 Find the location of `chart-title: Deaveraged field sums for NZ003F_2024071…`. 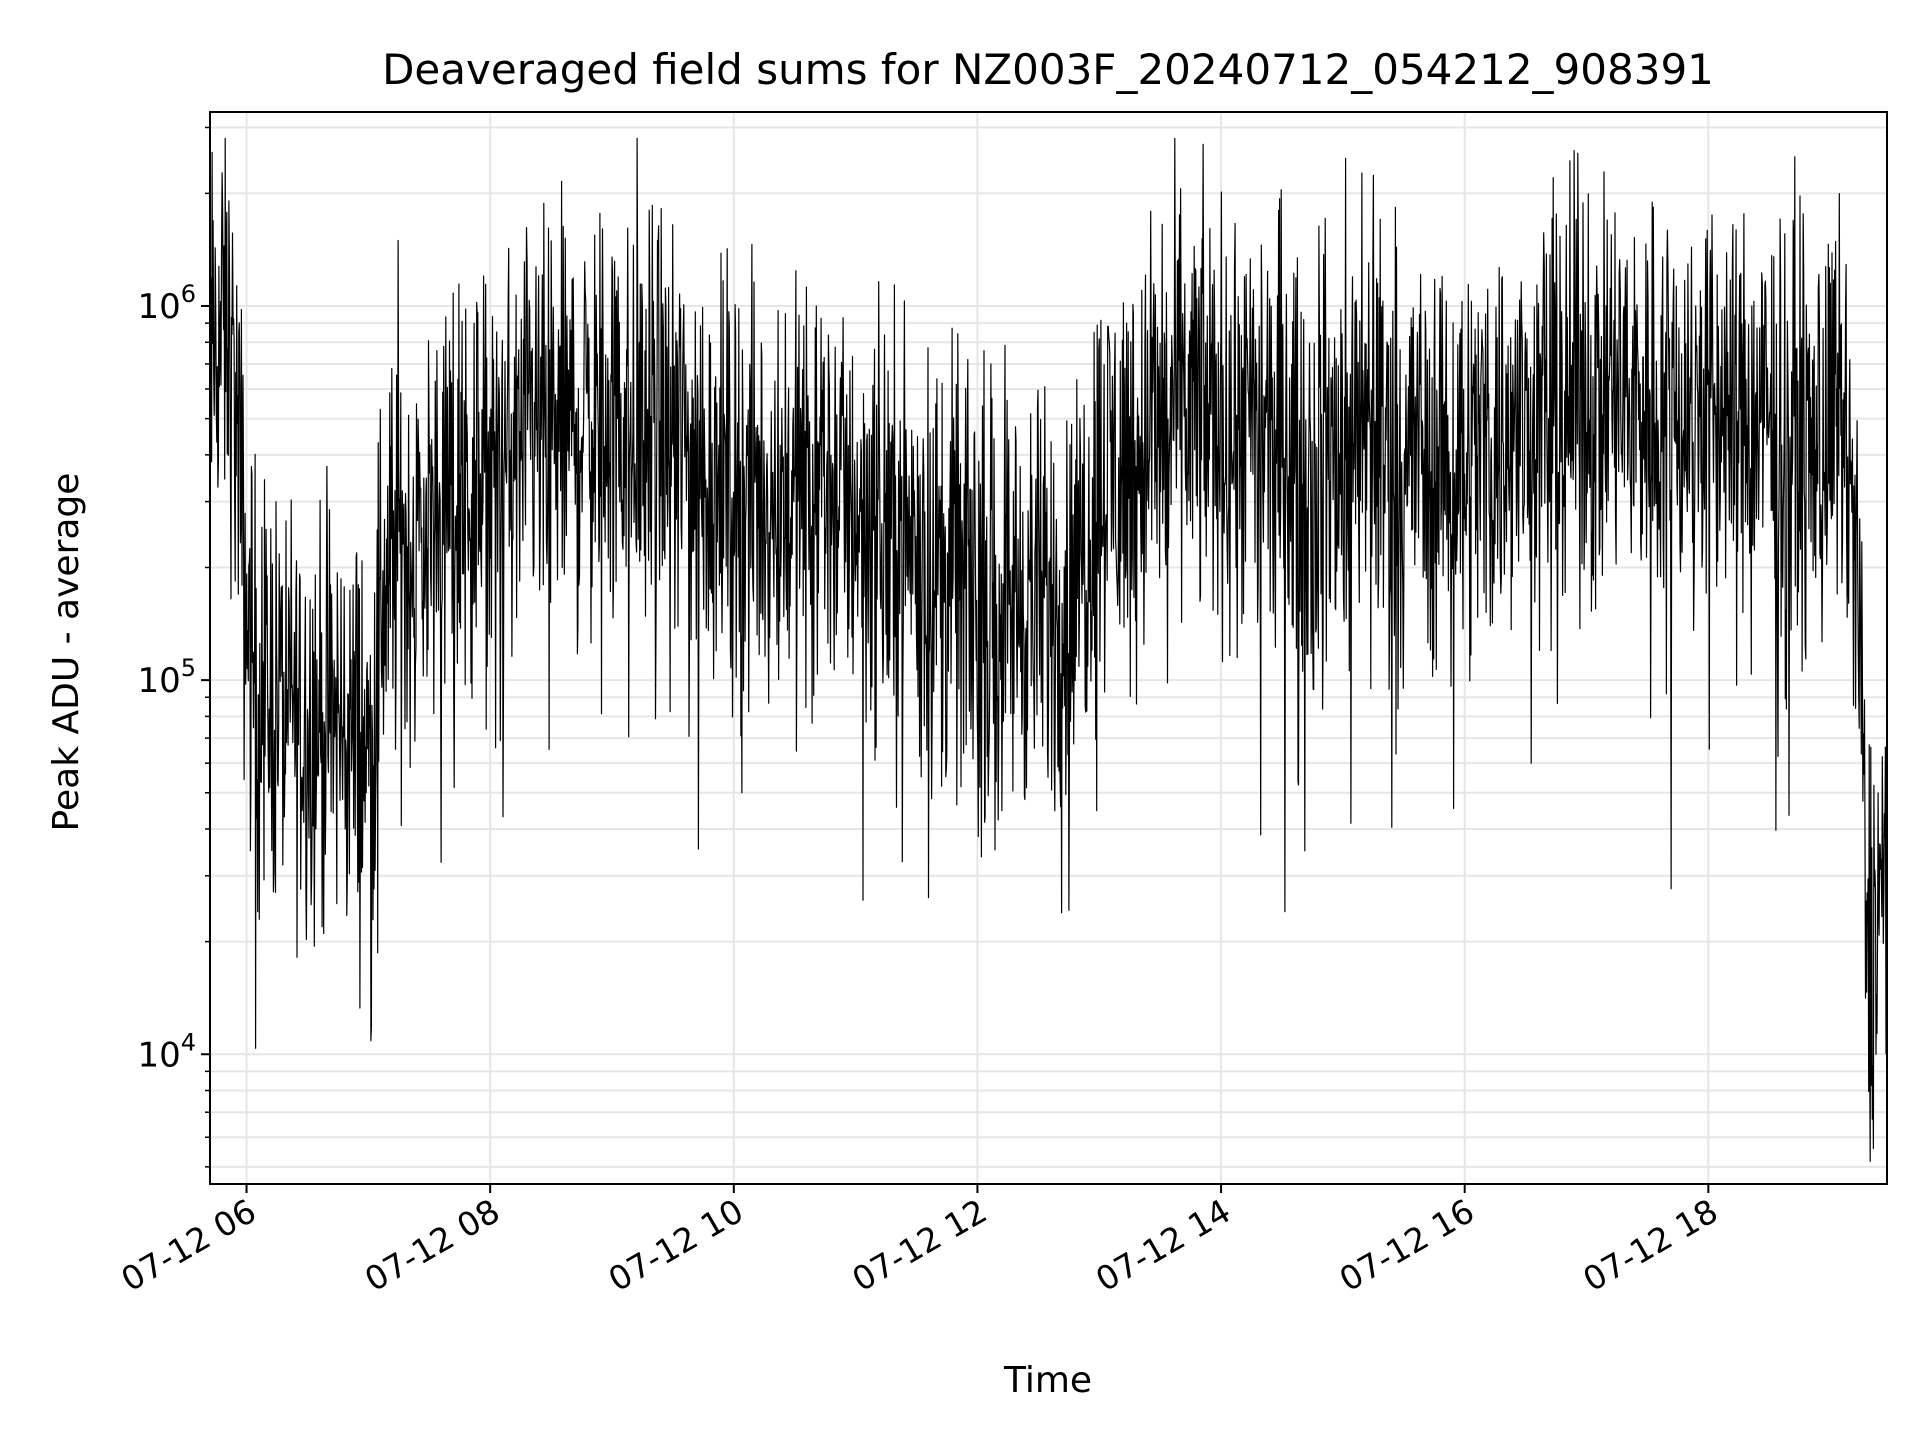

chart-title: Deaveraged field sums for NZ003F_2024071… is located at coordinates (1048, 69).